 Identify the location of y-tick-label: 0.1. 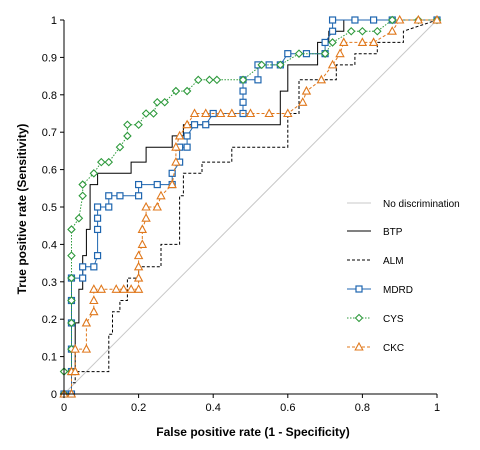
(49, 358).